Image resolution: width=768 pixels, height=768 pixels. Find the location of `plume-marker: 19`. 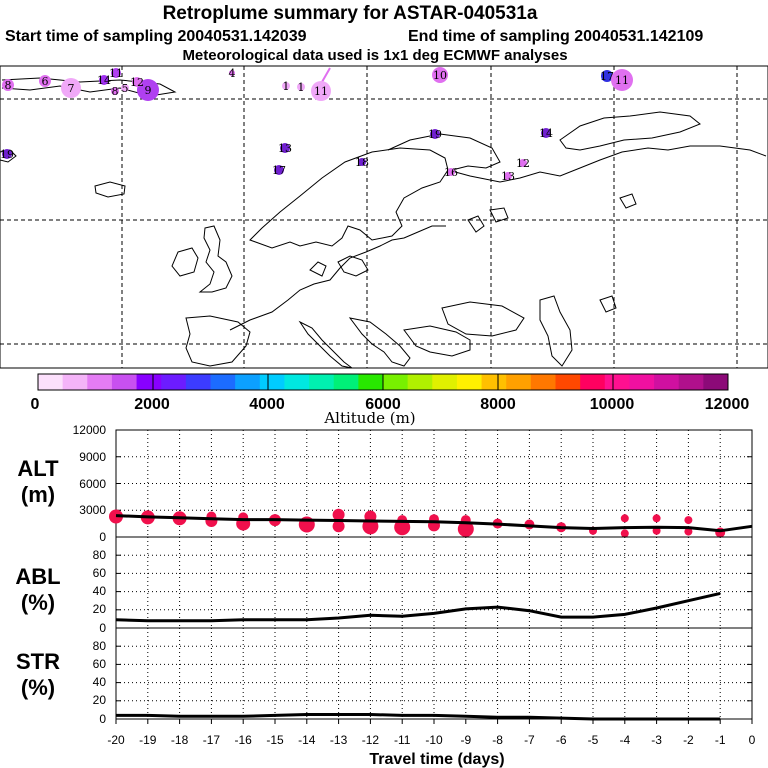

plume-marker: 19 is located at coordinates (7, 154).